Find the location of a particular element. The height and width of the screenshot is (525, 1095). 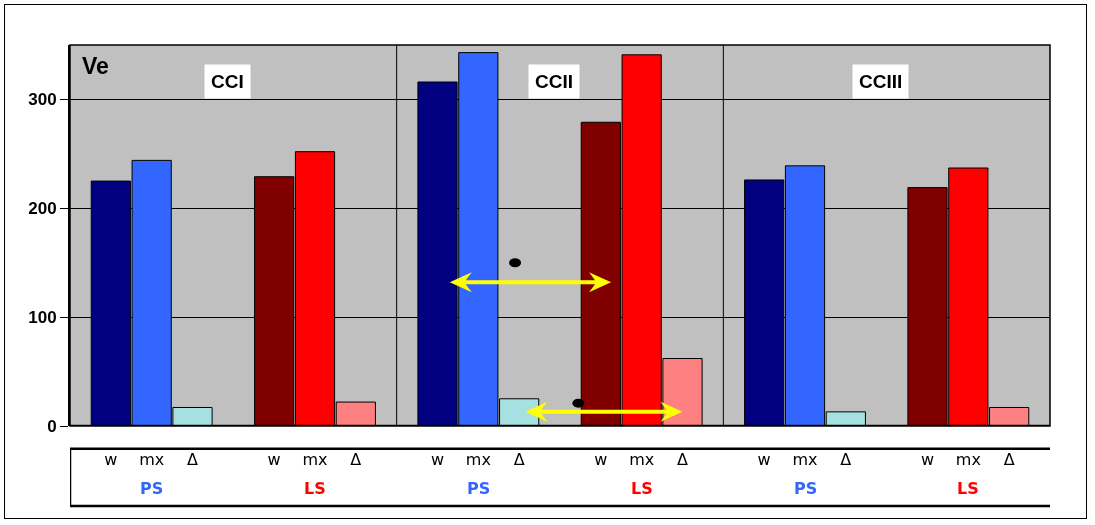

y-tick-label: 300 is located at coordinates (42, 100).